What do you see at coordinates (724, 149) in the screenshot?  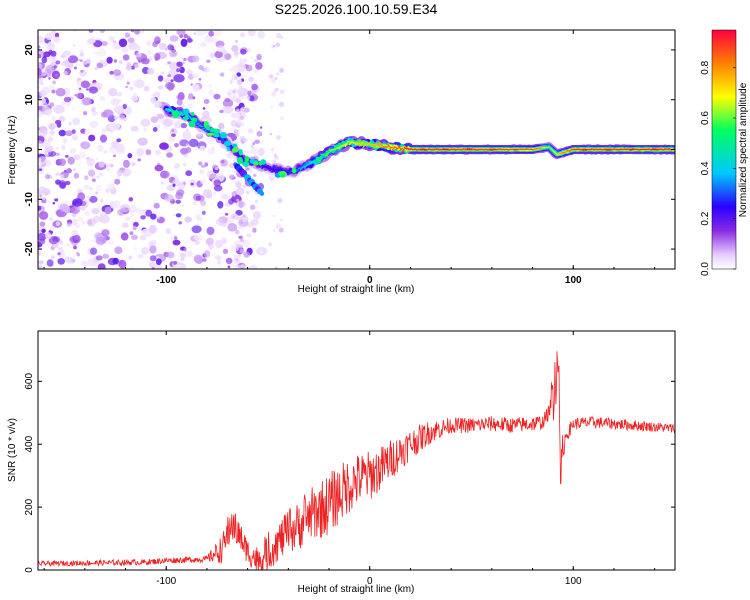 I see `colorbar-frame` at bounding box center [724, 149].